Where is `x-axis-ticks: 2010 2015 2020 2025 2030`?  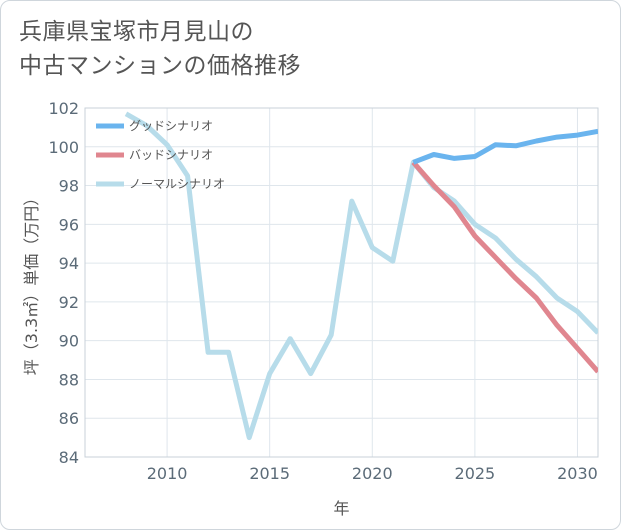 x-axis-ticks: 2010 2015 2020 2025 2030 is located at coordinates (372, 473).